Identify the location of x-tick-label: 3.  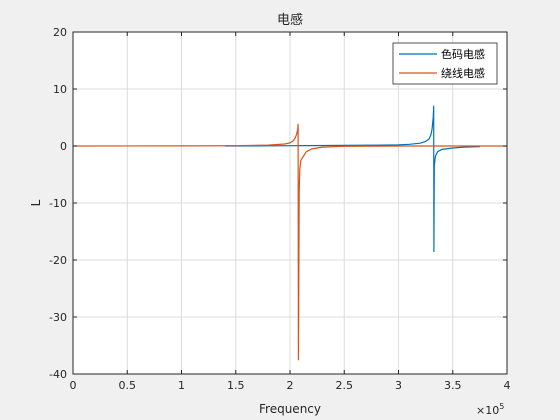
(398, 385).